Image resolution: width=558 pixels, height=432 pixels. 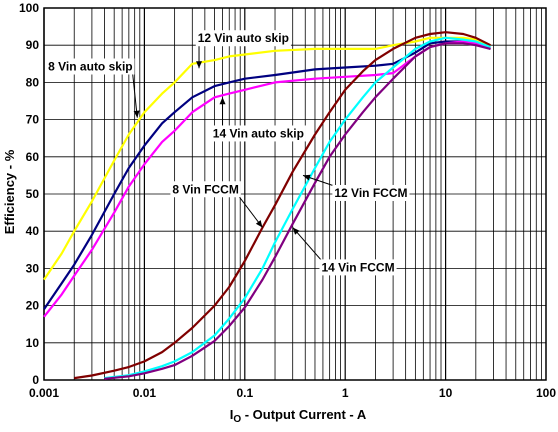 What do you see at coordinates (33, 268) in the screenshot?
I see `y-tick-label: 30` at bounding box center [33, 268].